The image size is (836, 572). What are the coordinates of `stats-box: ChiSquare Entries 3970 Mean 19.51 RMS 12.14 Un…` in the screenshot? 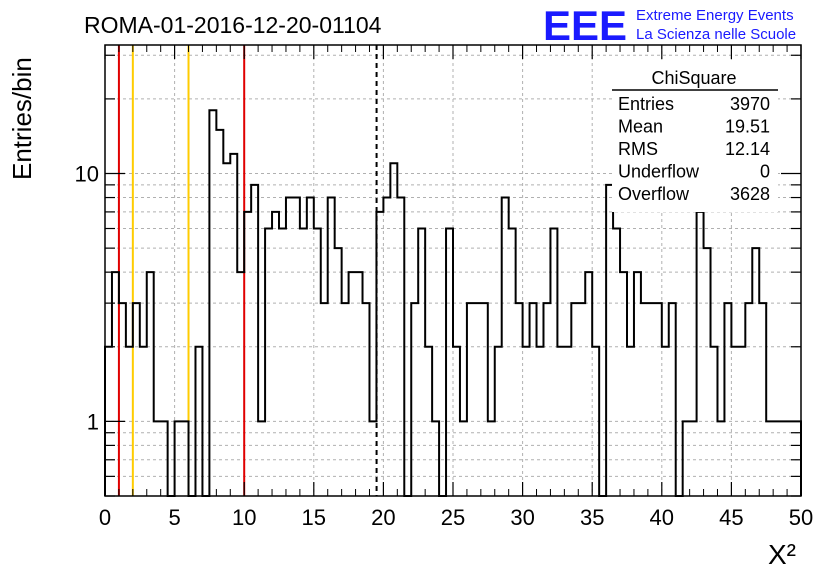 It's located at (695, 137).